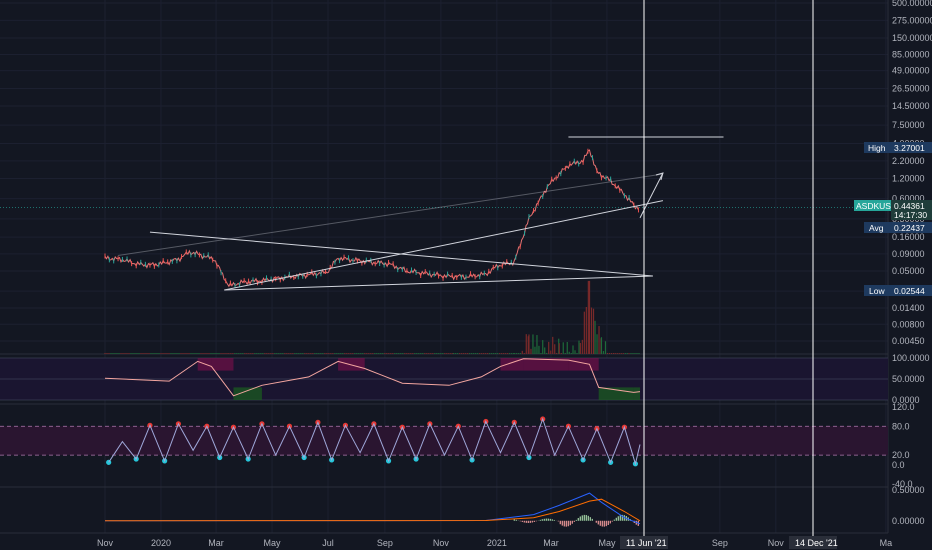 The width and height of the screenshot is (932, 550). I want to click on ascending-trendline, so click(444, 245).